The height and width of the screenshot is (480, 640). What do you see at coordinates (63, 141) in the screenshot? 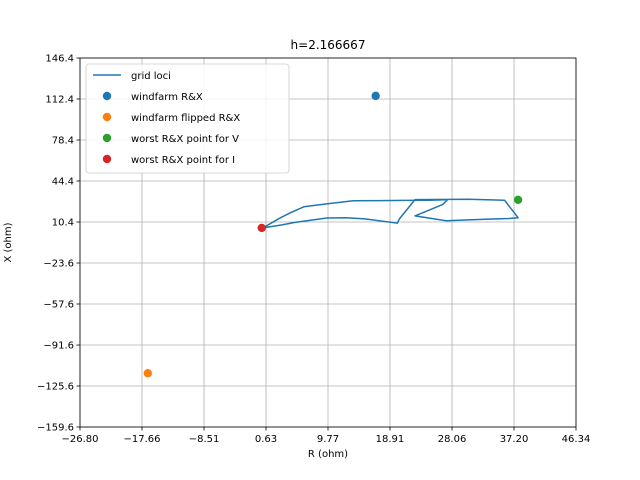
I see `y-tick-label: 78.4` at bounding box center [63, 141].